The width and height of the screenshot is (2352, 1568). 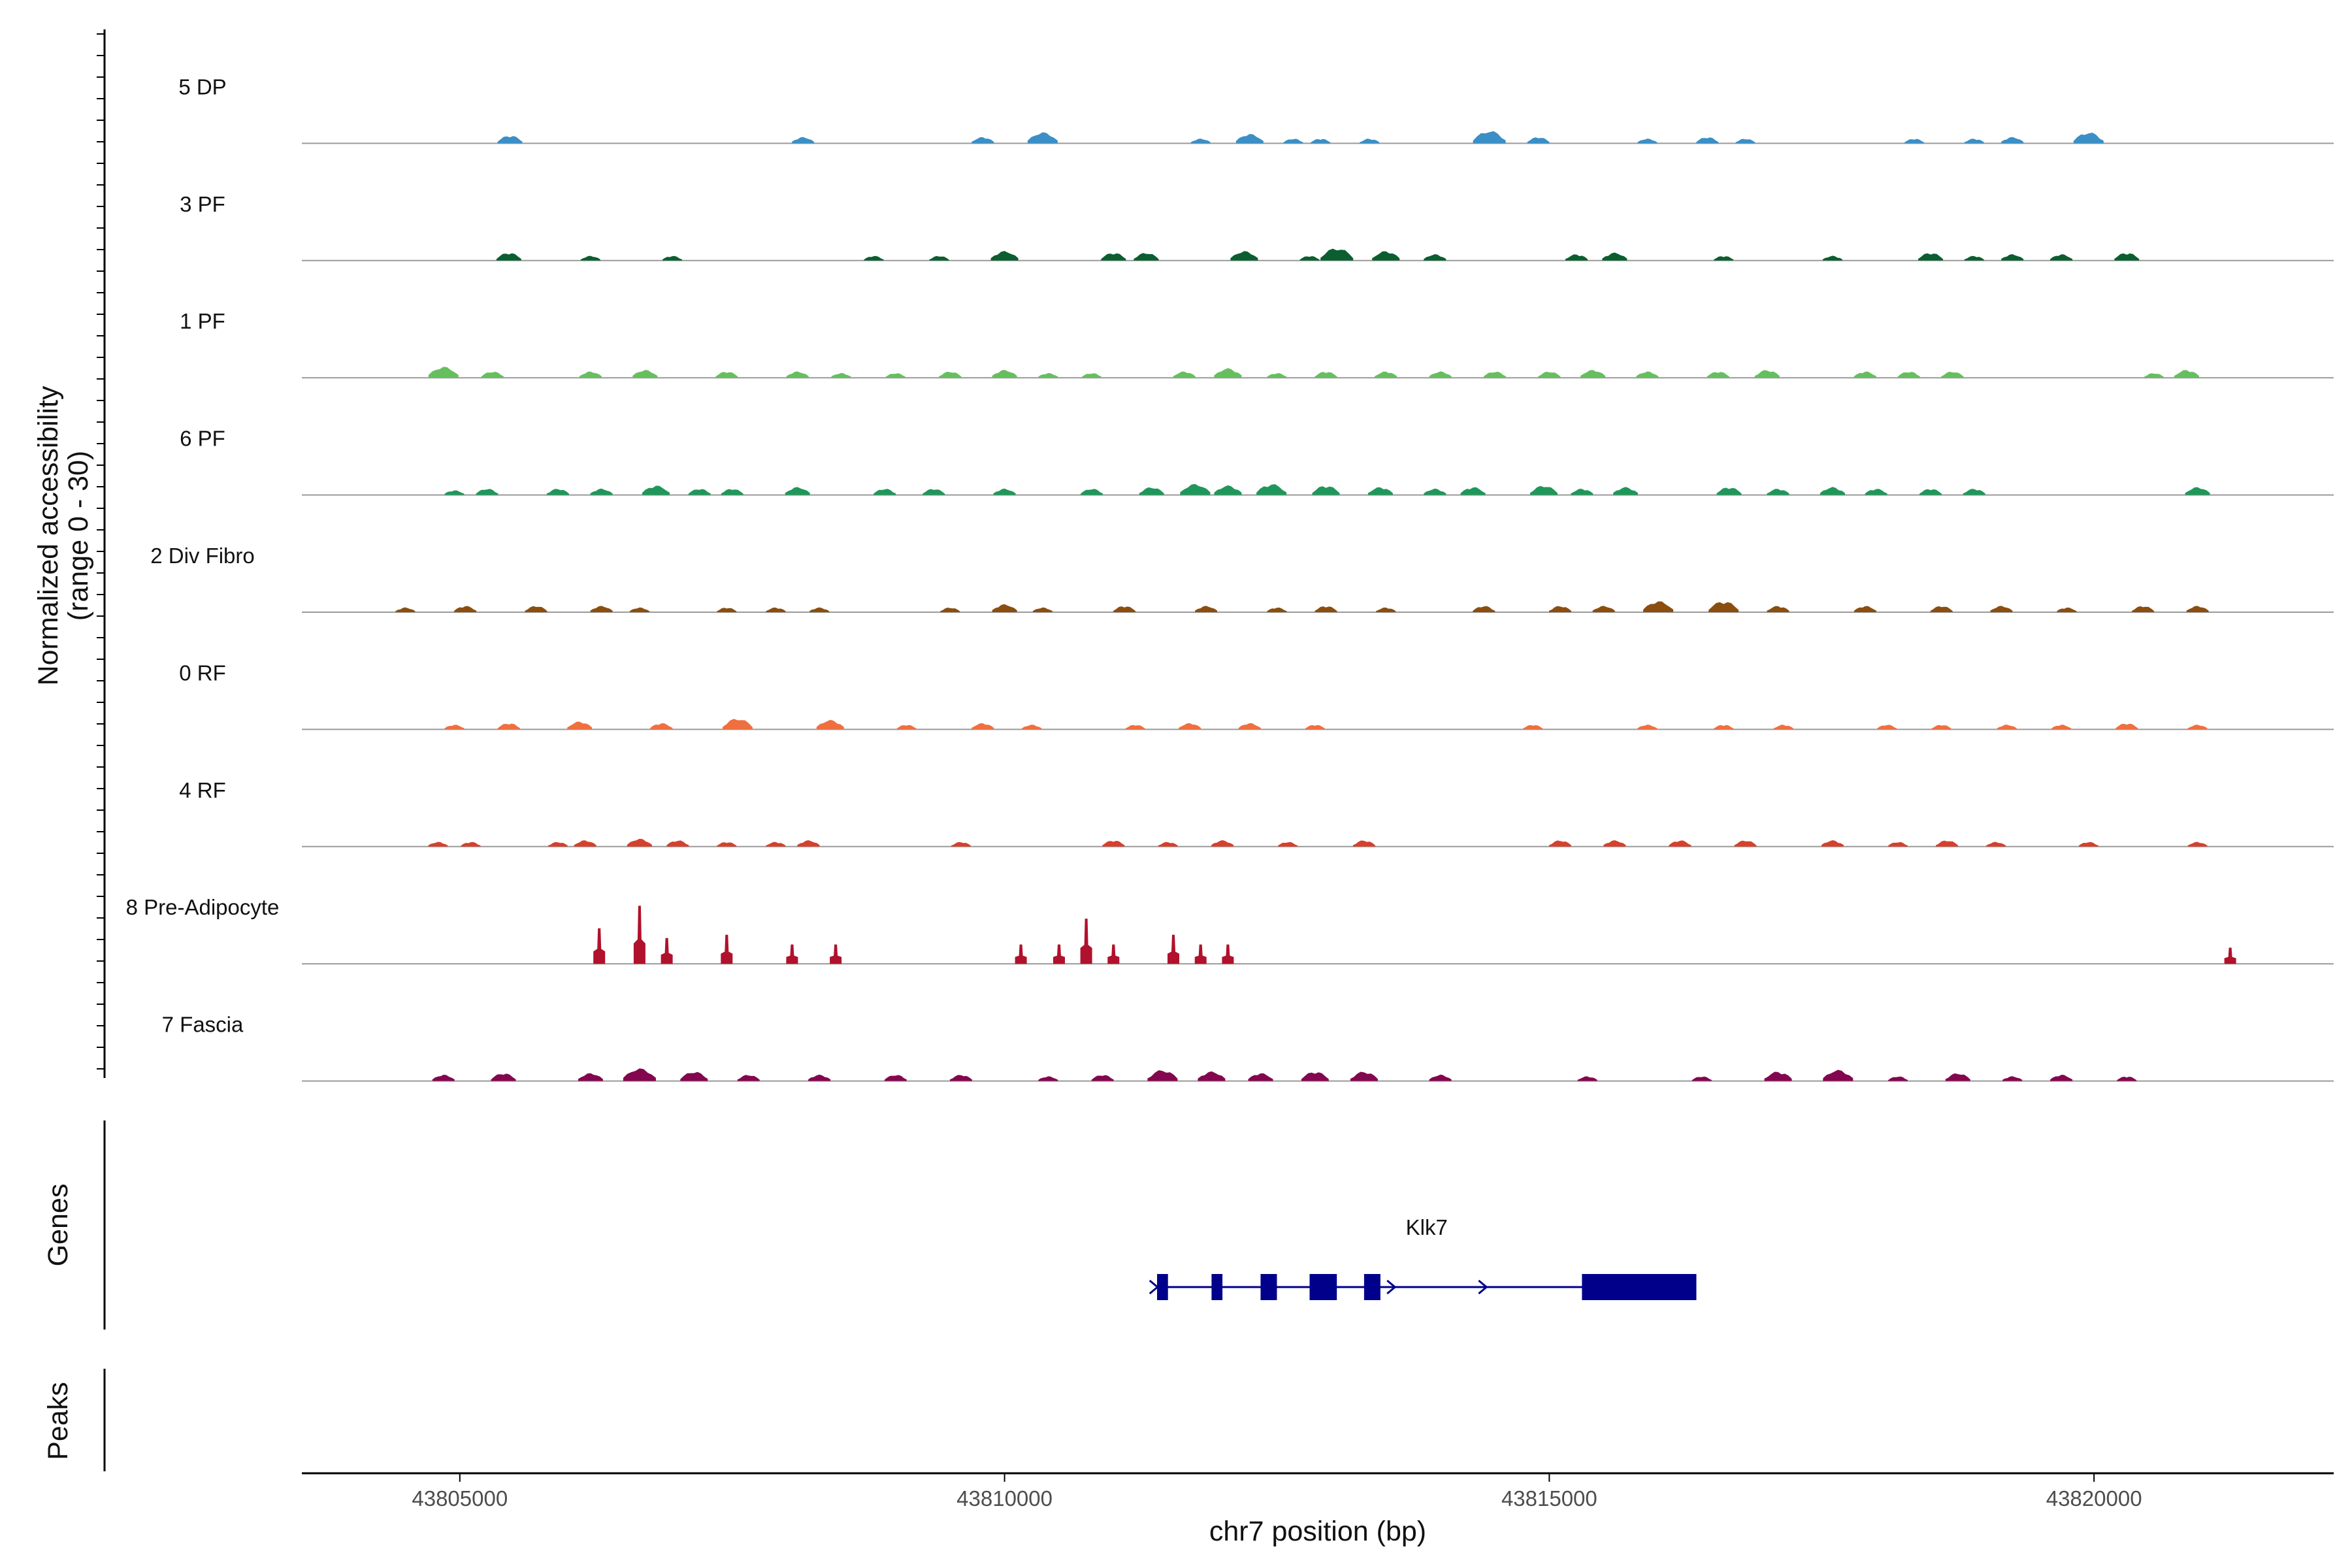 I want to click on track-label-1-pf: 1 PF, so click(x=202, y=321).